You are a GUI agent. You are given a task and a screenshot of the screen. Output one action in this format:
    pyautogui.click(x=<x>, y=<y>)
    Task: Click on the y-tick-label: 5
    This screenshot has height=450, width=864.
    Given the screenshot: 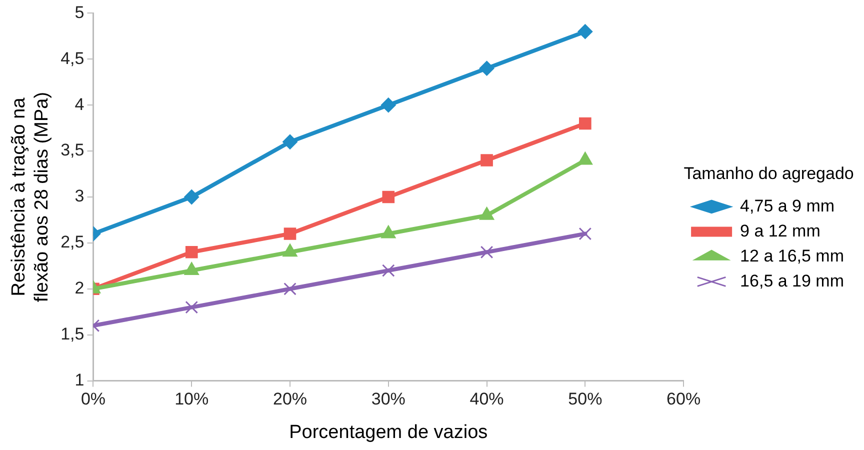 What is the action you would take?
    pyautogui.click(x=79, y=12)
    